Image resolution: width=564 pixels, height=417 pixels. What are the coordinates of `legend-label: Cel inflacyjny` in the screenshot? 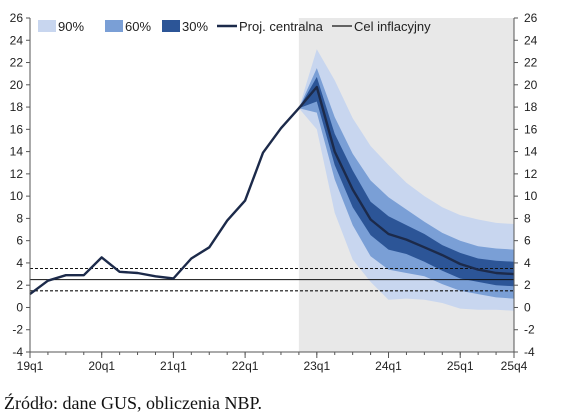 It's located at (392, 26).